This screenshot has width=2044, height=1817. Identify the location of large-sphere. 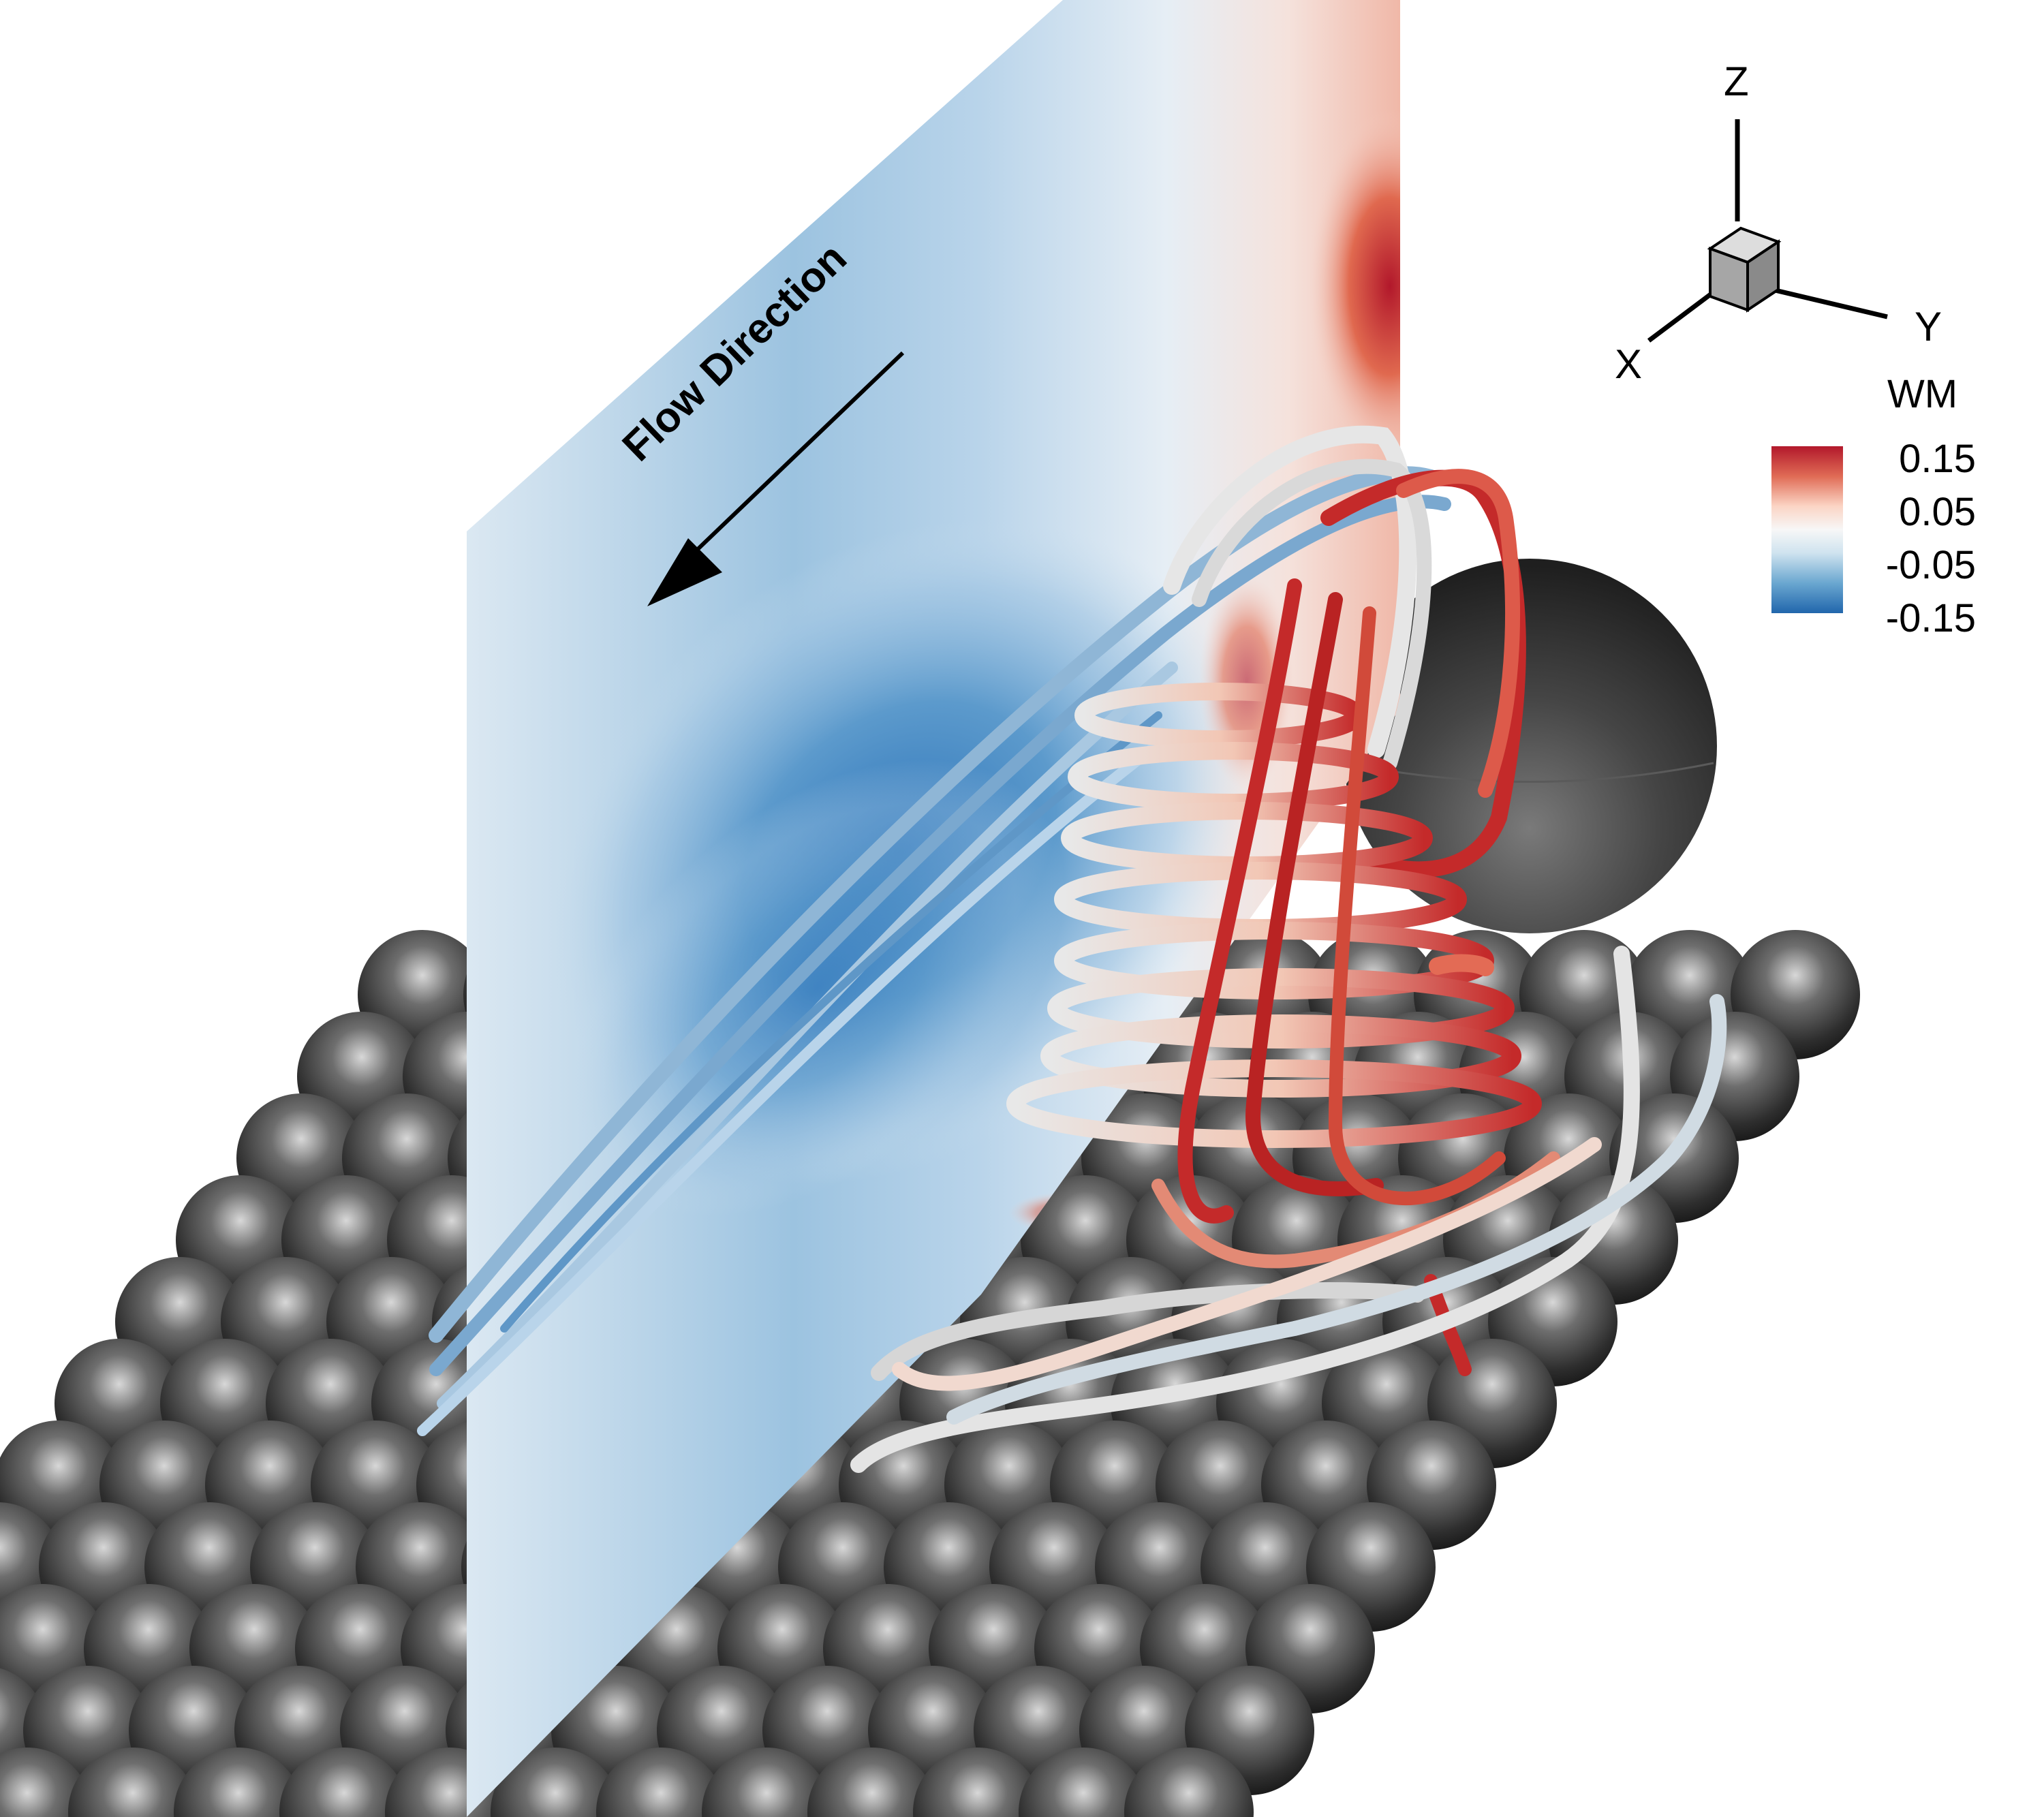
(1530, 746).